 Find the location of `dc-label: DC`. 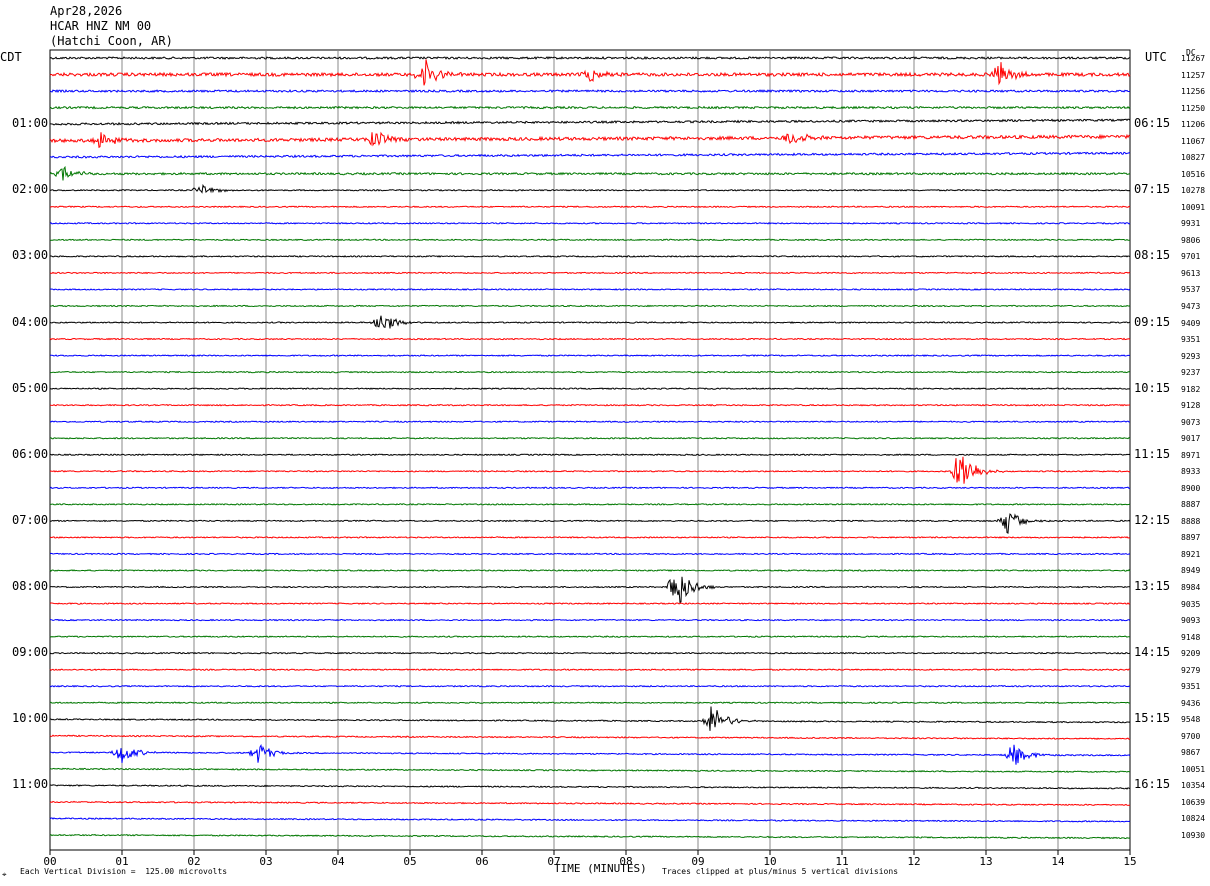

dc-label: DC is located at coordinates (1191, 52).